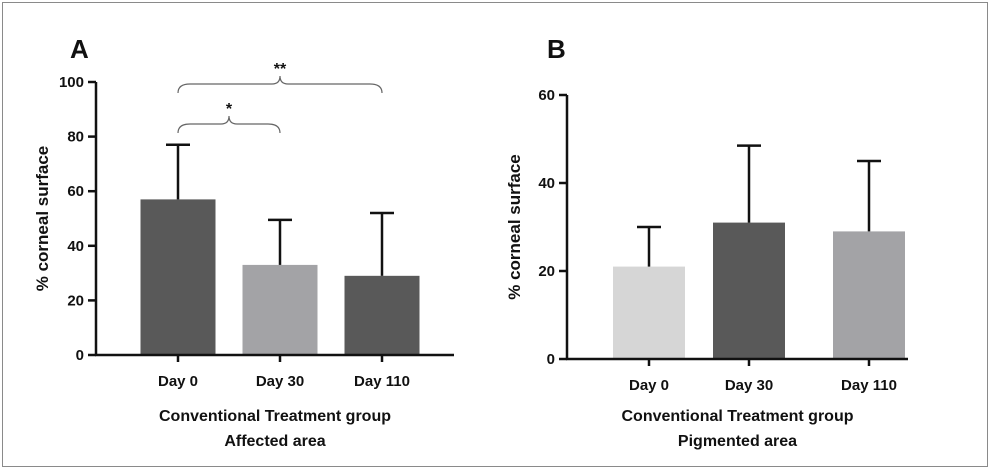 The image size is (992, 471). I want to click on significance-label: *, so click(229, 109).